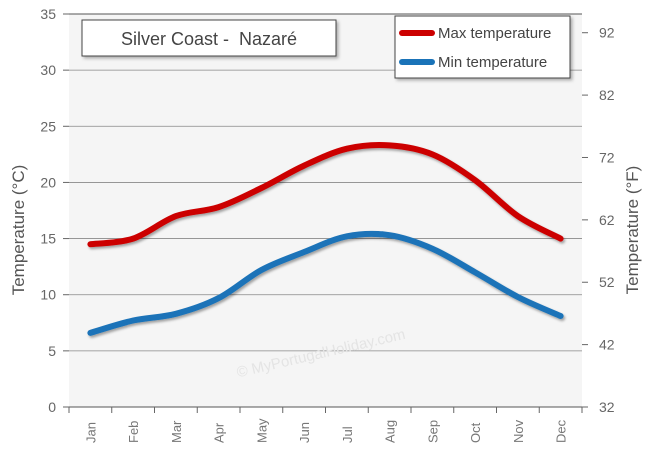  I want to click on x-tick-label: Mar, so click(176, 431).